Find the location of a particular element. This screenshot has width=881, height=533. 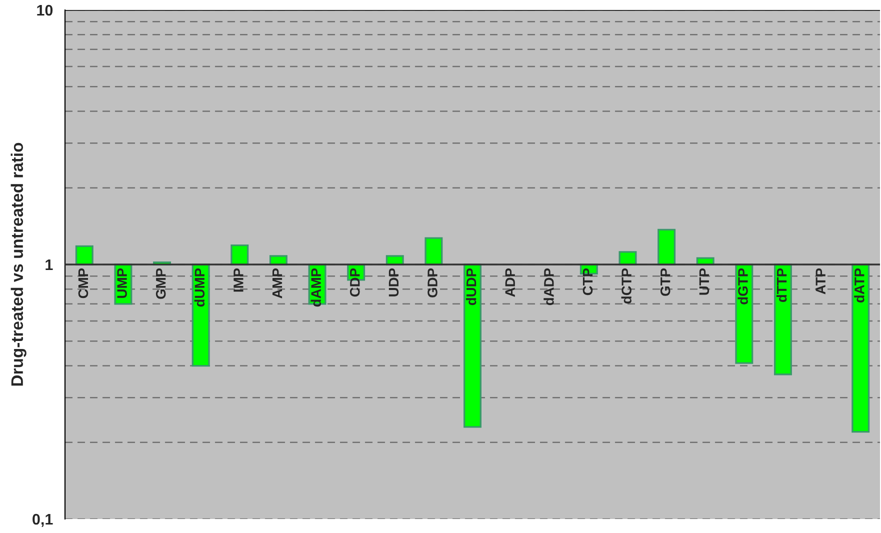

x-tick-label: IMP is located at coordinates (239, 280).